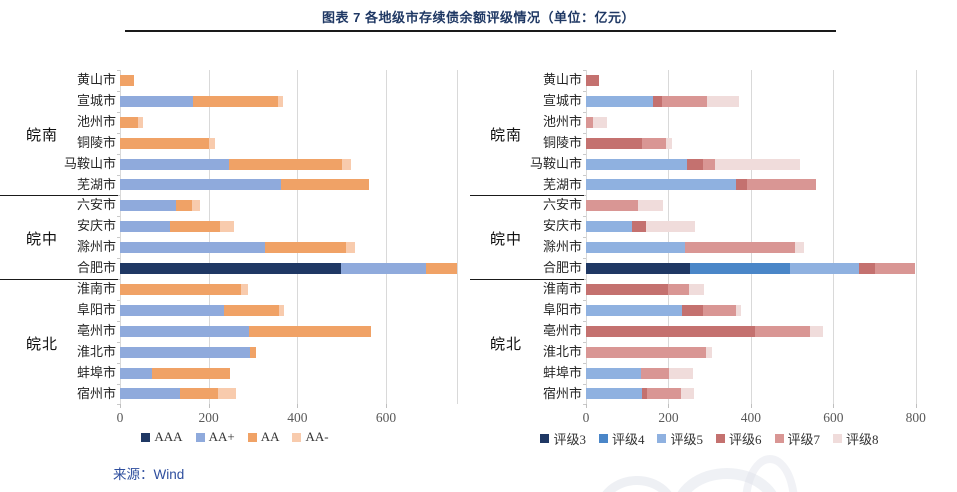 Image resolution: width=957 pixels, height=492 pixels. What do you see at coordinates (856, 438) in the screenshot?
I see `legend-item: 评级8` at bounding box center [856, 438].